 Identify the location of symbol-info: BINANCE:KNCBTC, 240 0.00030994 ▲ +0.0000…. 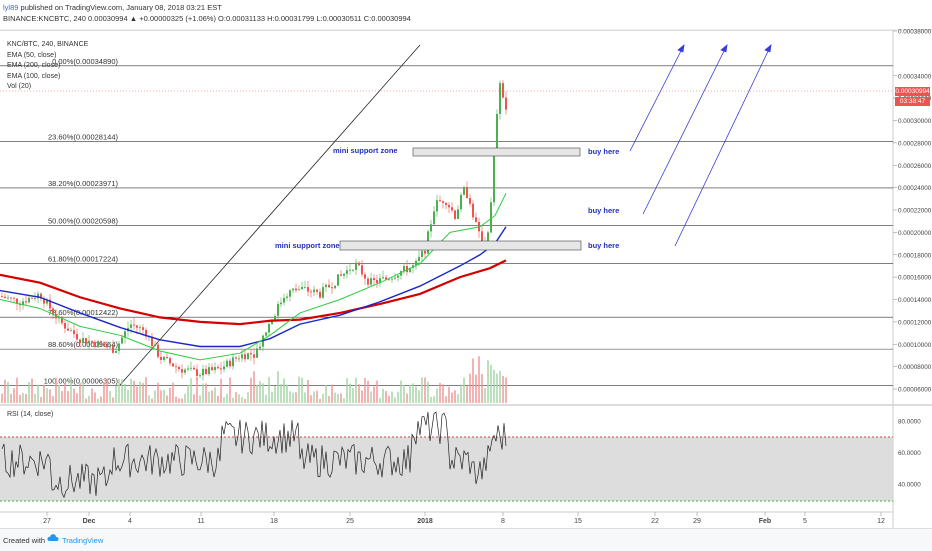
(207, 18).